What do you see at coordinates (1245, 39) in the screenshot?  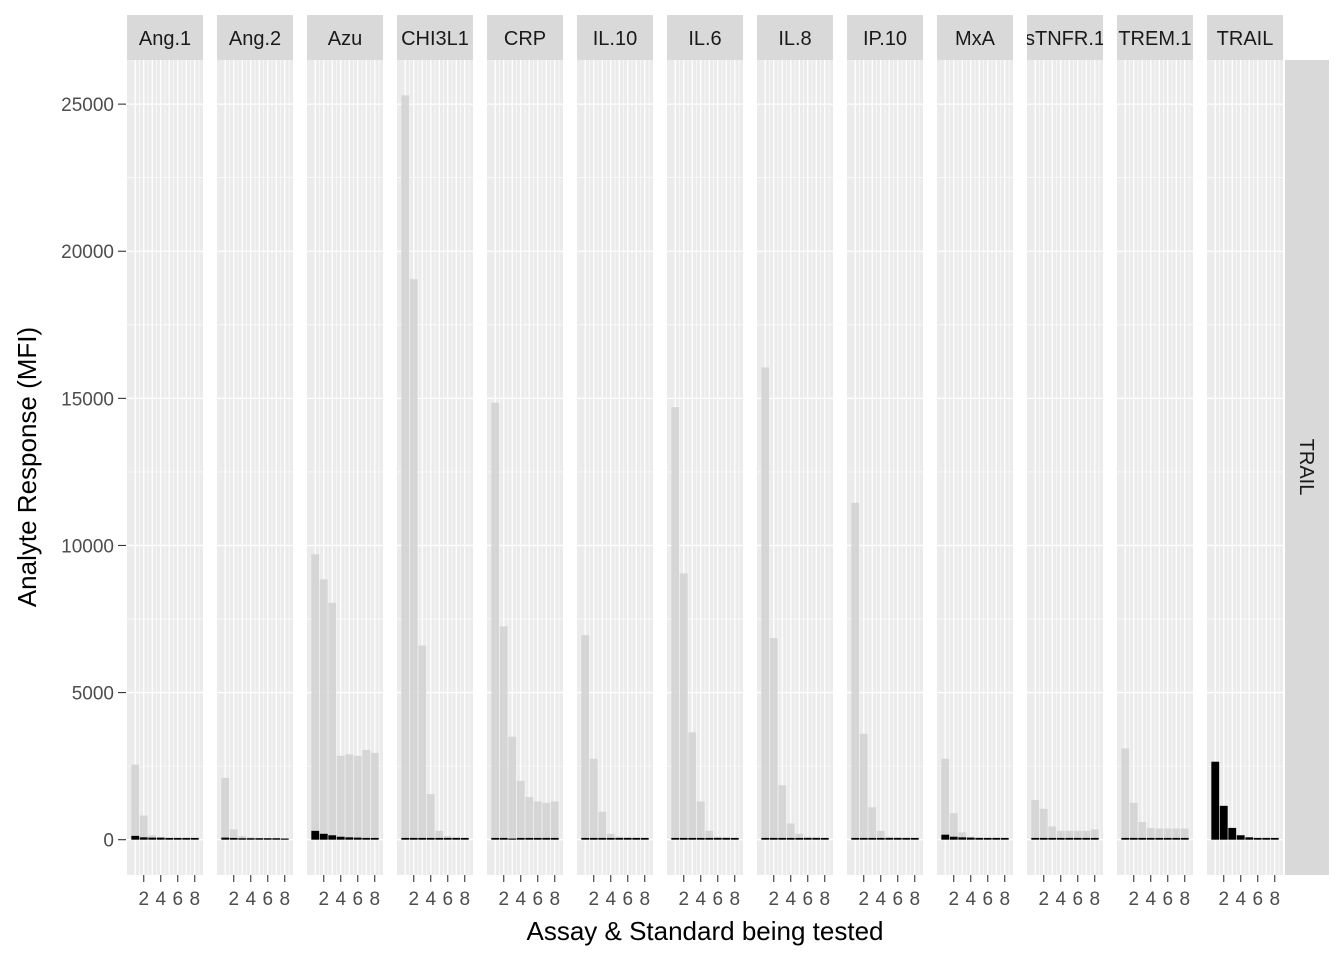 I see `facet-strip-label: TRAIL` at bounding box center [1245, 39].